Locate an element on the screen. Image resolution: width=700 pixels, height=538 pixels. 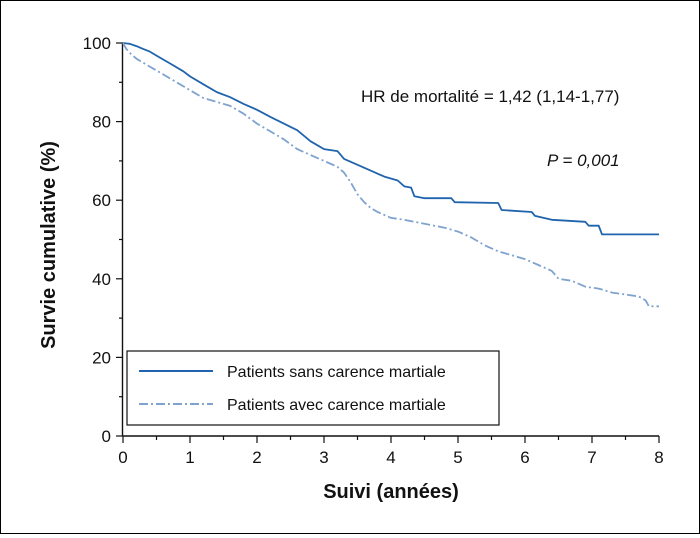
y-axis-title: Survie cumulative (%) is located at coordinates (49, 245).